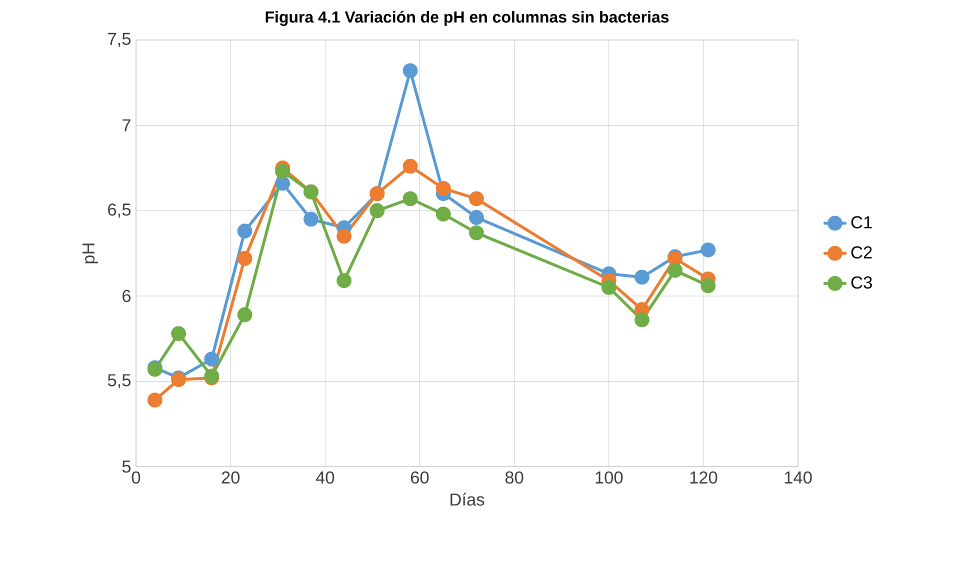  What do you see at coordinates (126, 466) in the screenshot?
I see `y-tick-label: 5` at bounding box center [126, 466].